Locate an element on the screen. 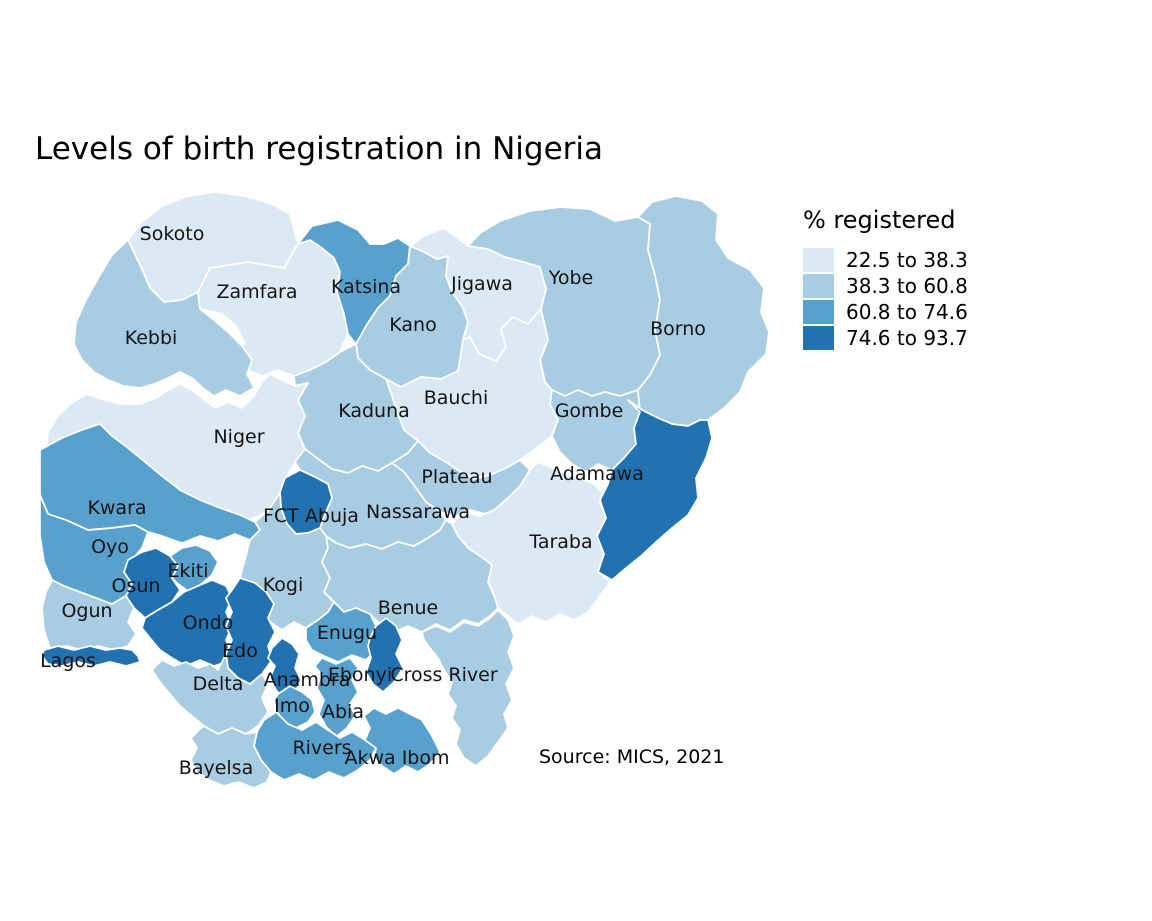  state-label-anambra: Anambra is located at coordinates (307, 680).